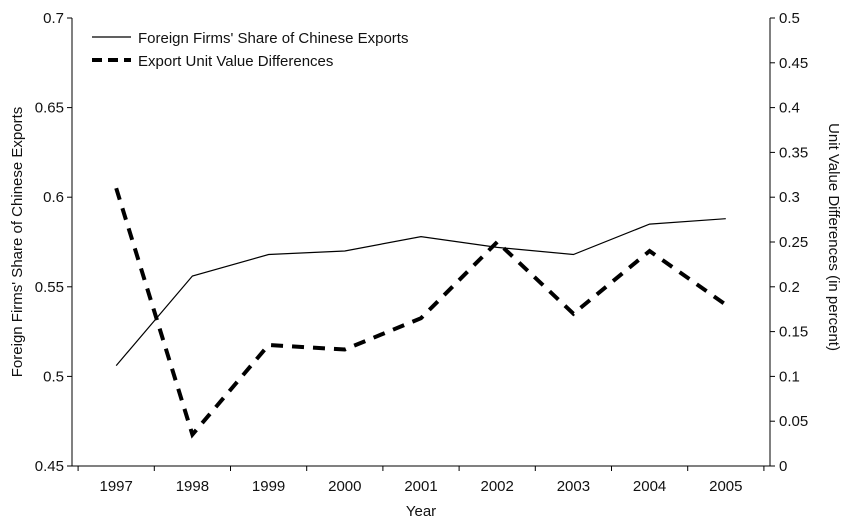 The width and height of the screenshot is (844, 519). I want to click on right-tick-label: 0.3, so click(789, 197).